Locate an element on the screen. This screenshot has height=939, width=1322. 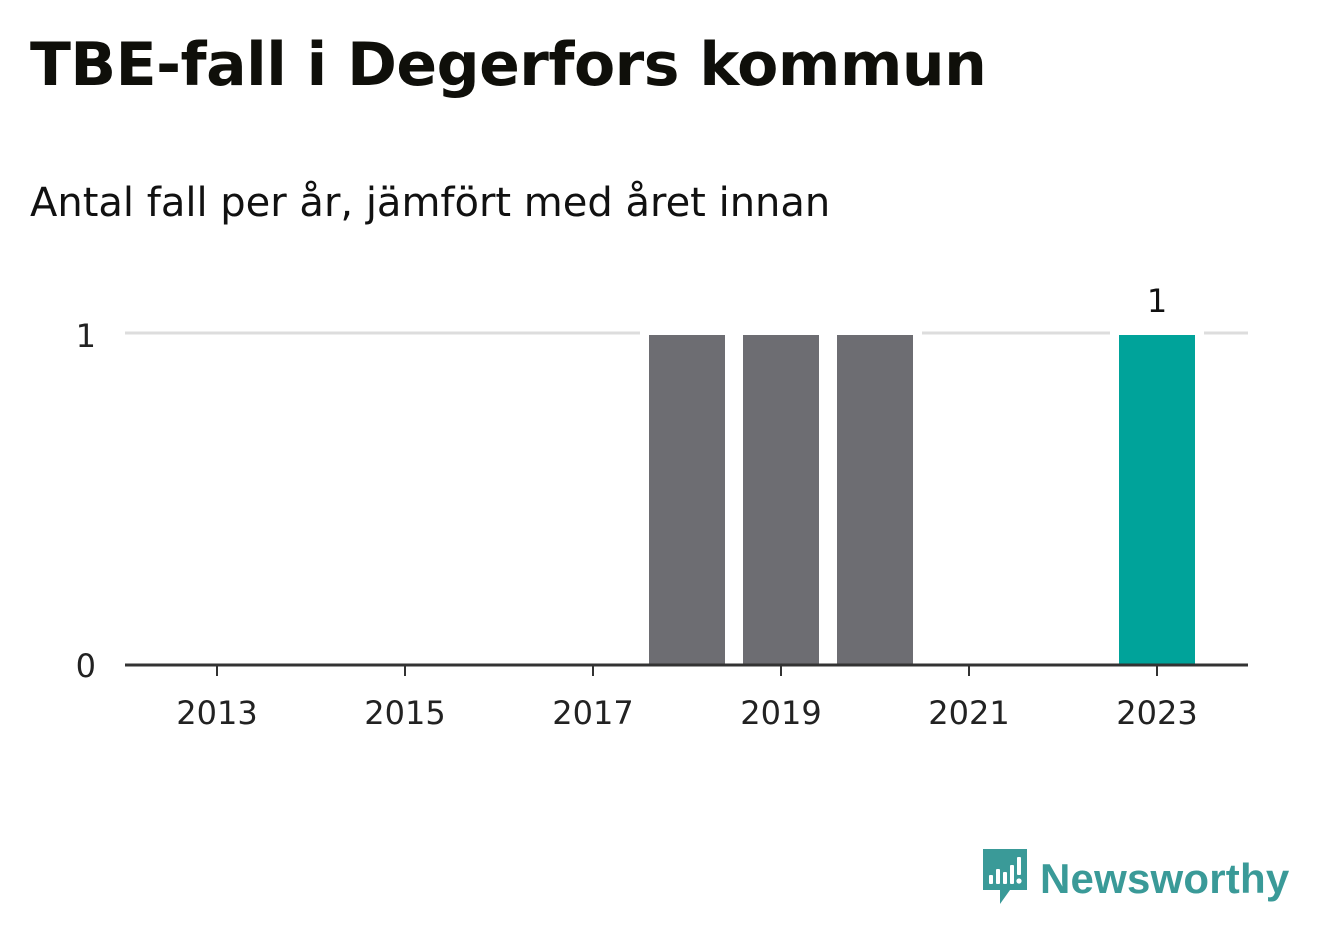
chart-title: TBE-fall i Degerfors kommun is located at coordinates (508, 65).